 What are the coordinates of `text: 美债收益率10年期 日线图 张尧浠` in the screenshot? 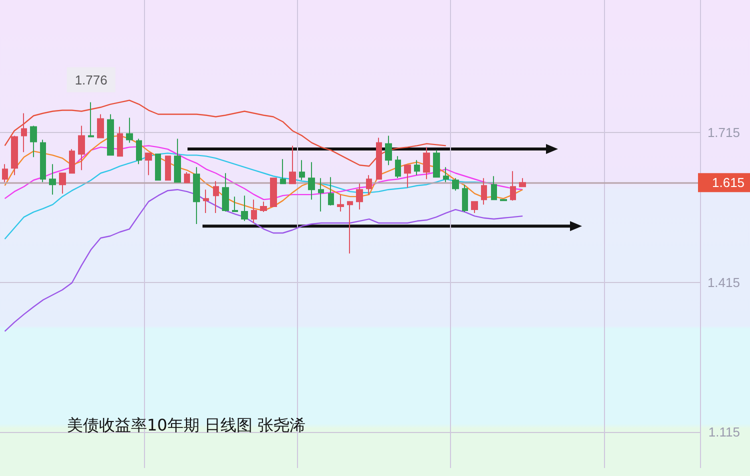 It's located at (186, 425).